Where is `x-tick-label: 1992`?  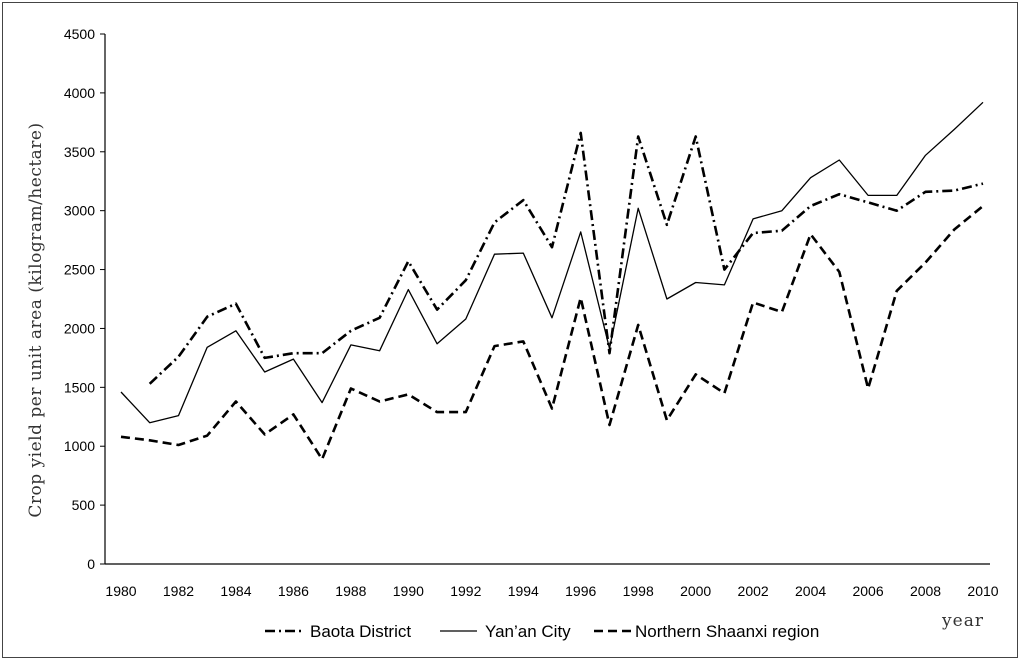
x-tick-label: 1992 is located at coordinates (465, 591).